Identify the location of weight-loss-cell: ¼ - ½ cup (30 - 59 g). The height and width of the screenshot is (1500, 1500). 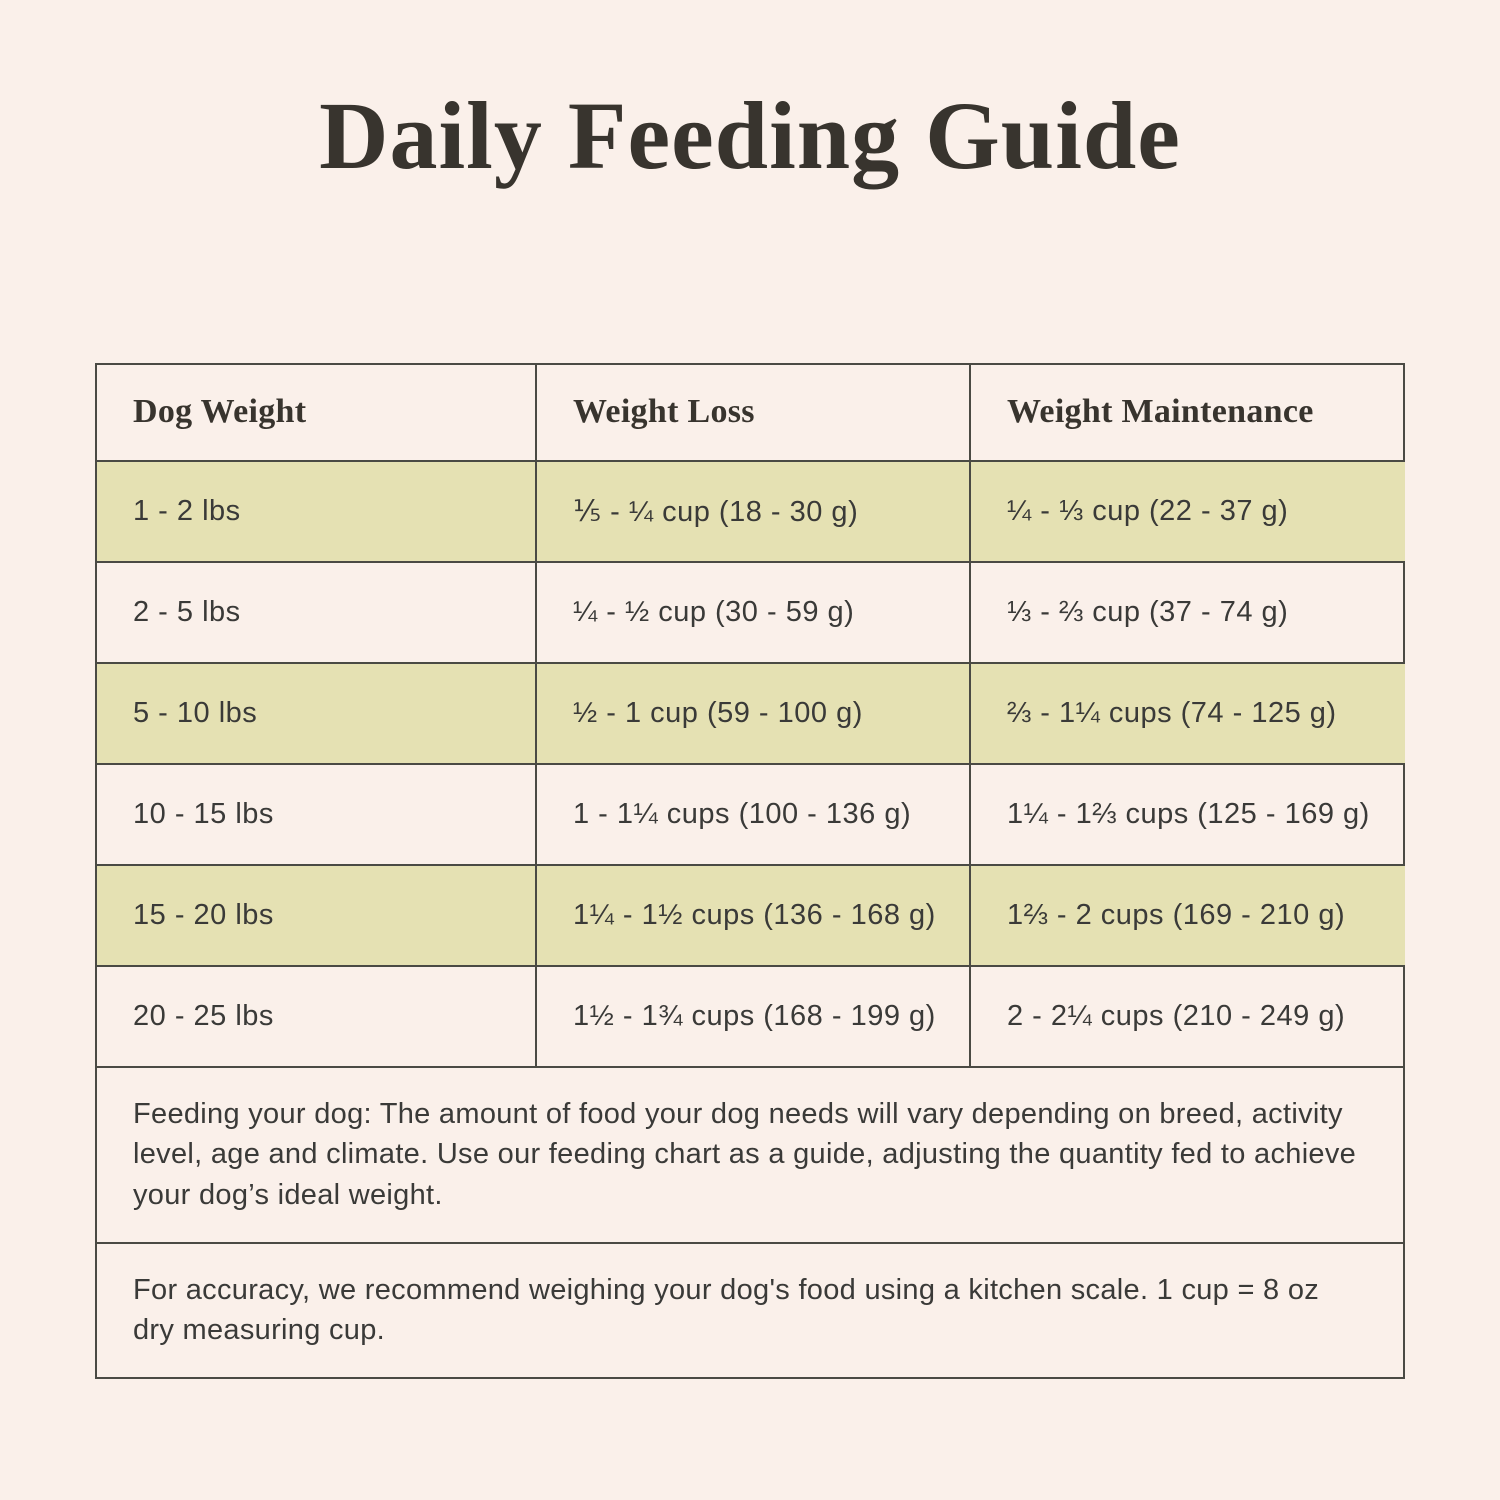
(752, 612).